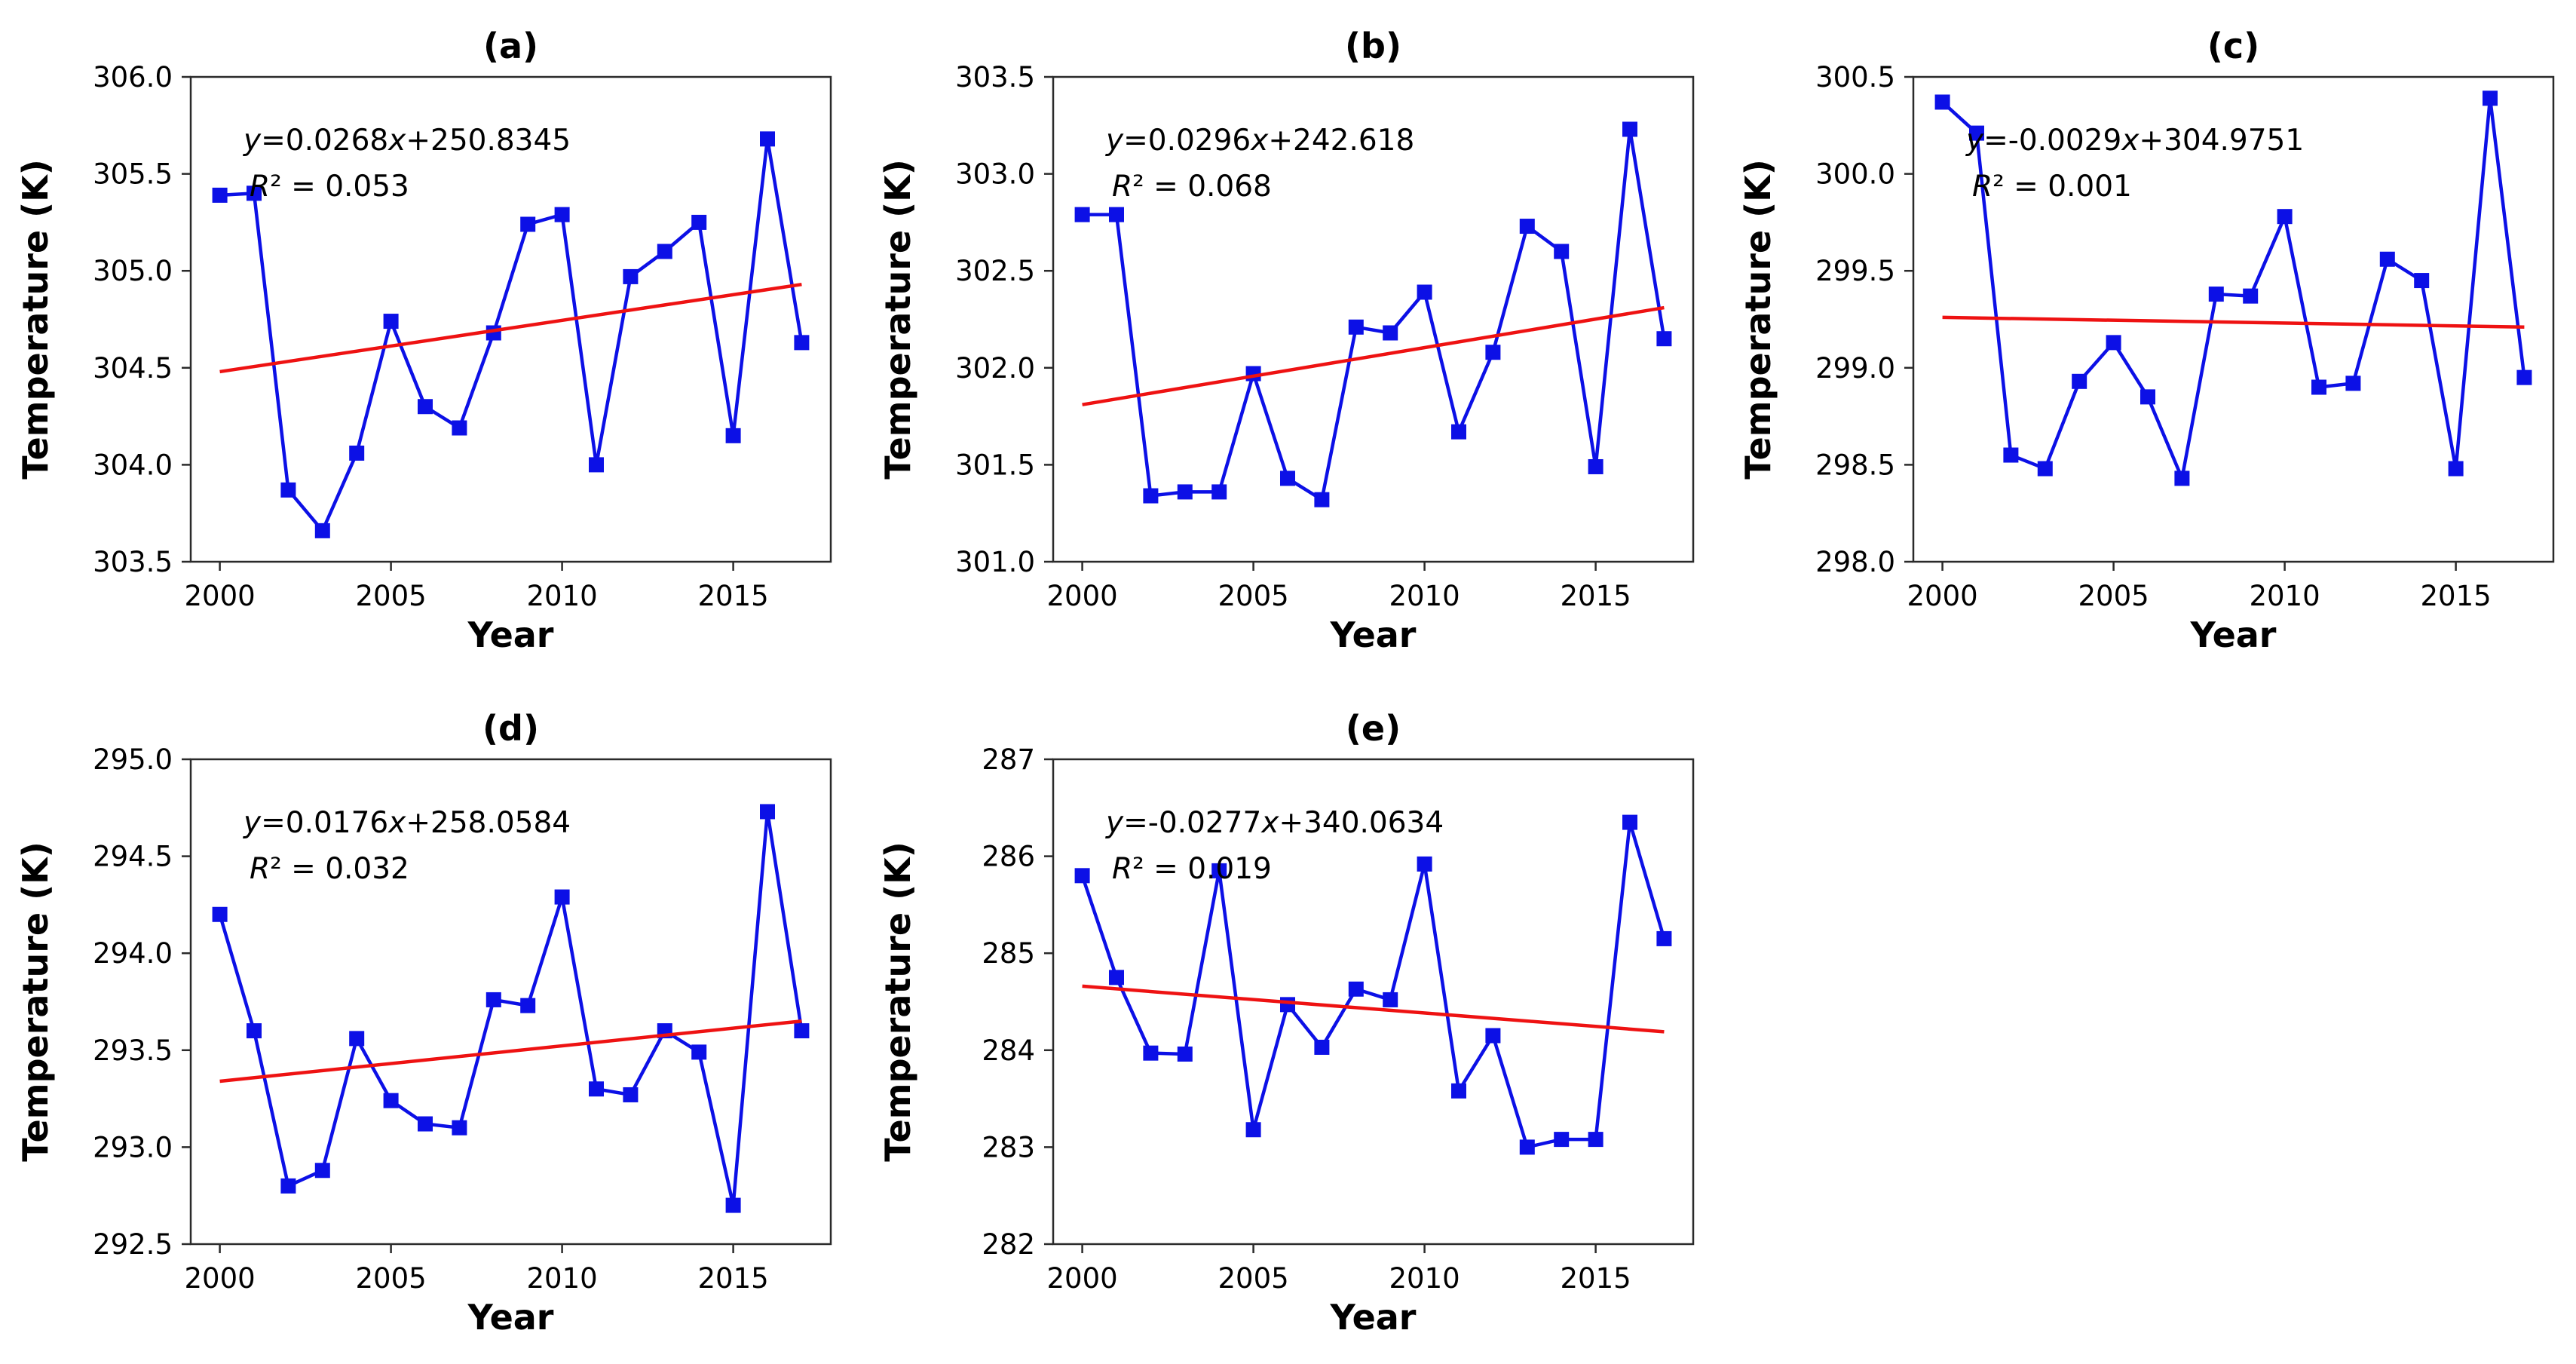 The width and height of the screenshot is (2576, 1364). Describe the element at coordinates (995, 271) in the screenshot. I see `y-tick-label: 302.5` at that location.